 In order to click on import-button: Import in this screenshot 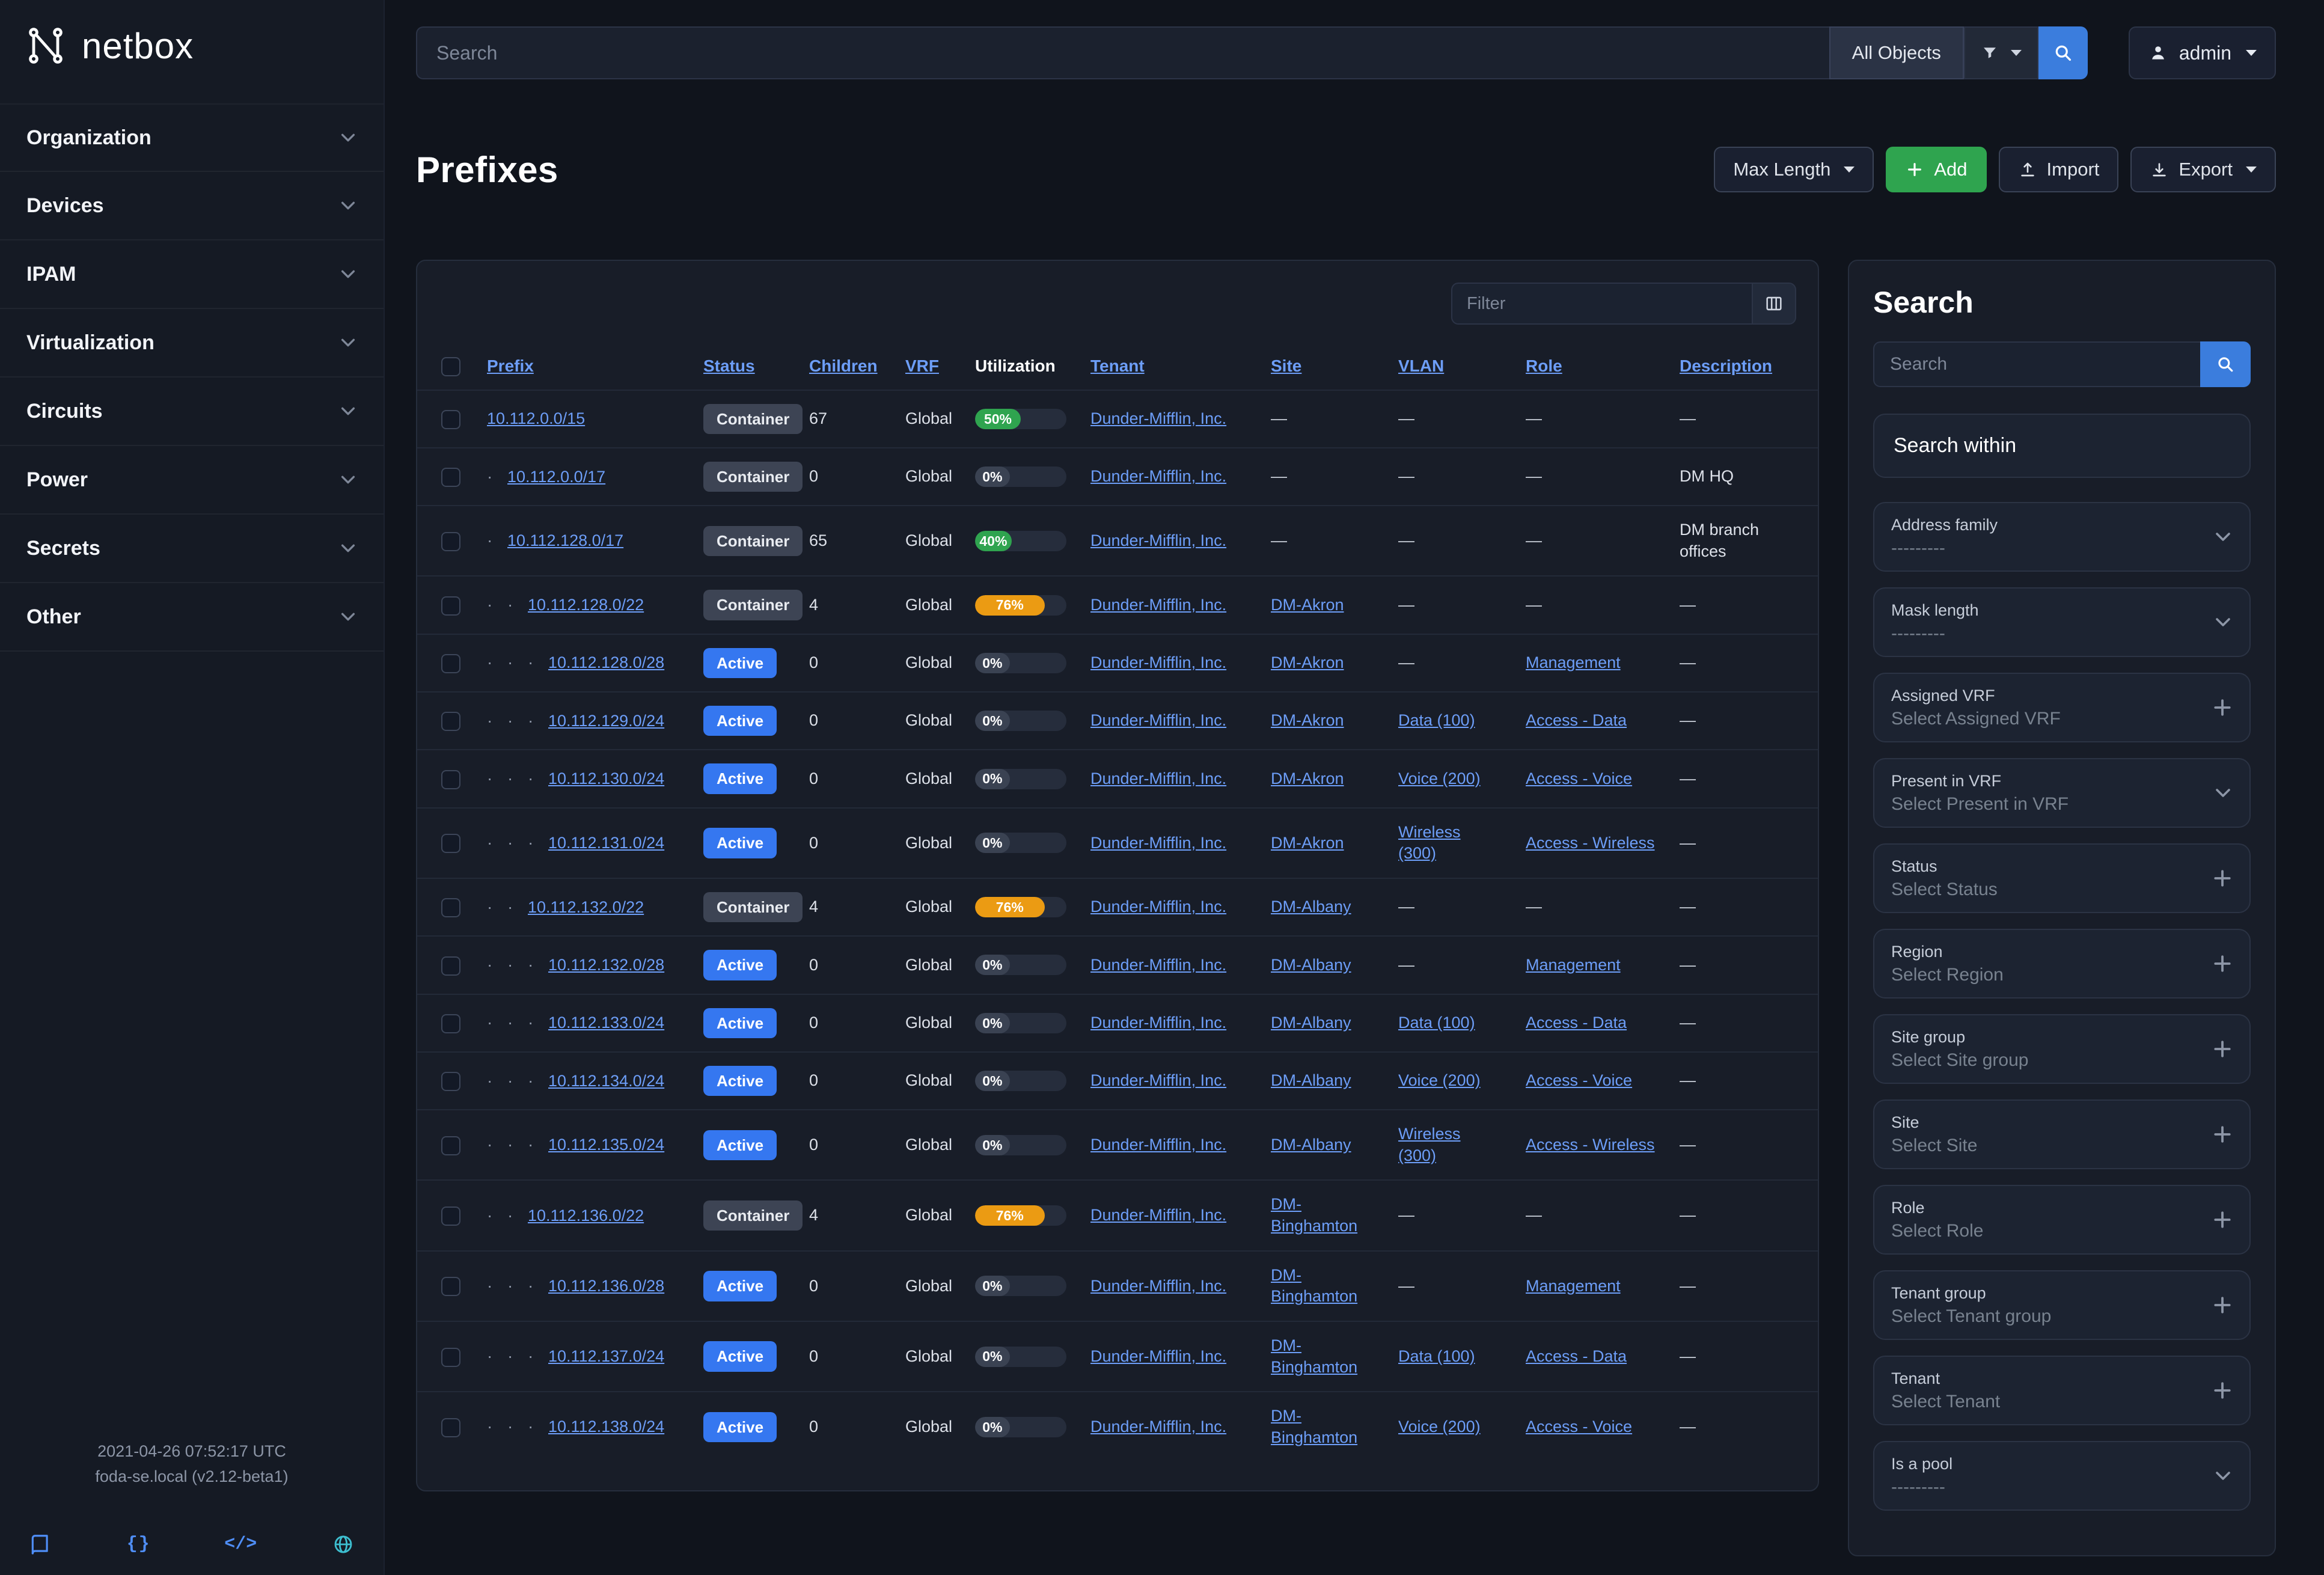, I will do `click(2058, 170)`.